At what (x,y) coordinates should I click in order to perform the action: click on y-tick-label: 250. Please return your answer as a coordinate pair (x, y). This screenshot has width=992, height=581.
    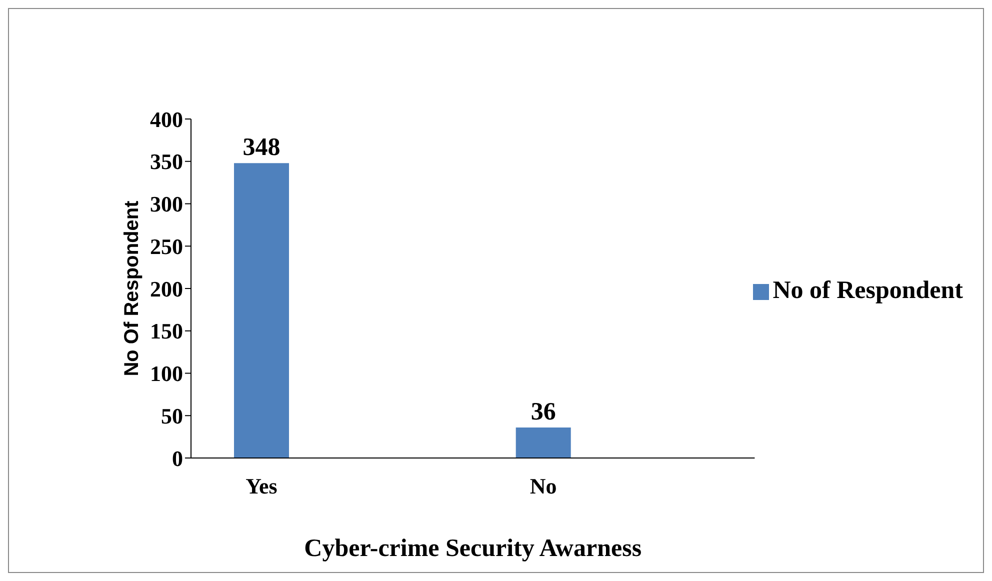
    Looking at the image, I should click on (166, 246).